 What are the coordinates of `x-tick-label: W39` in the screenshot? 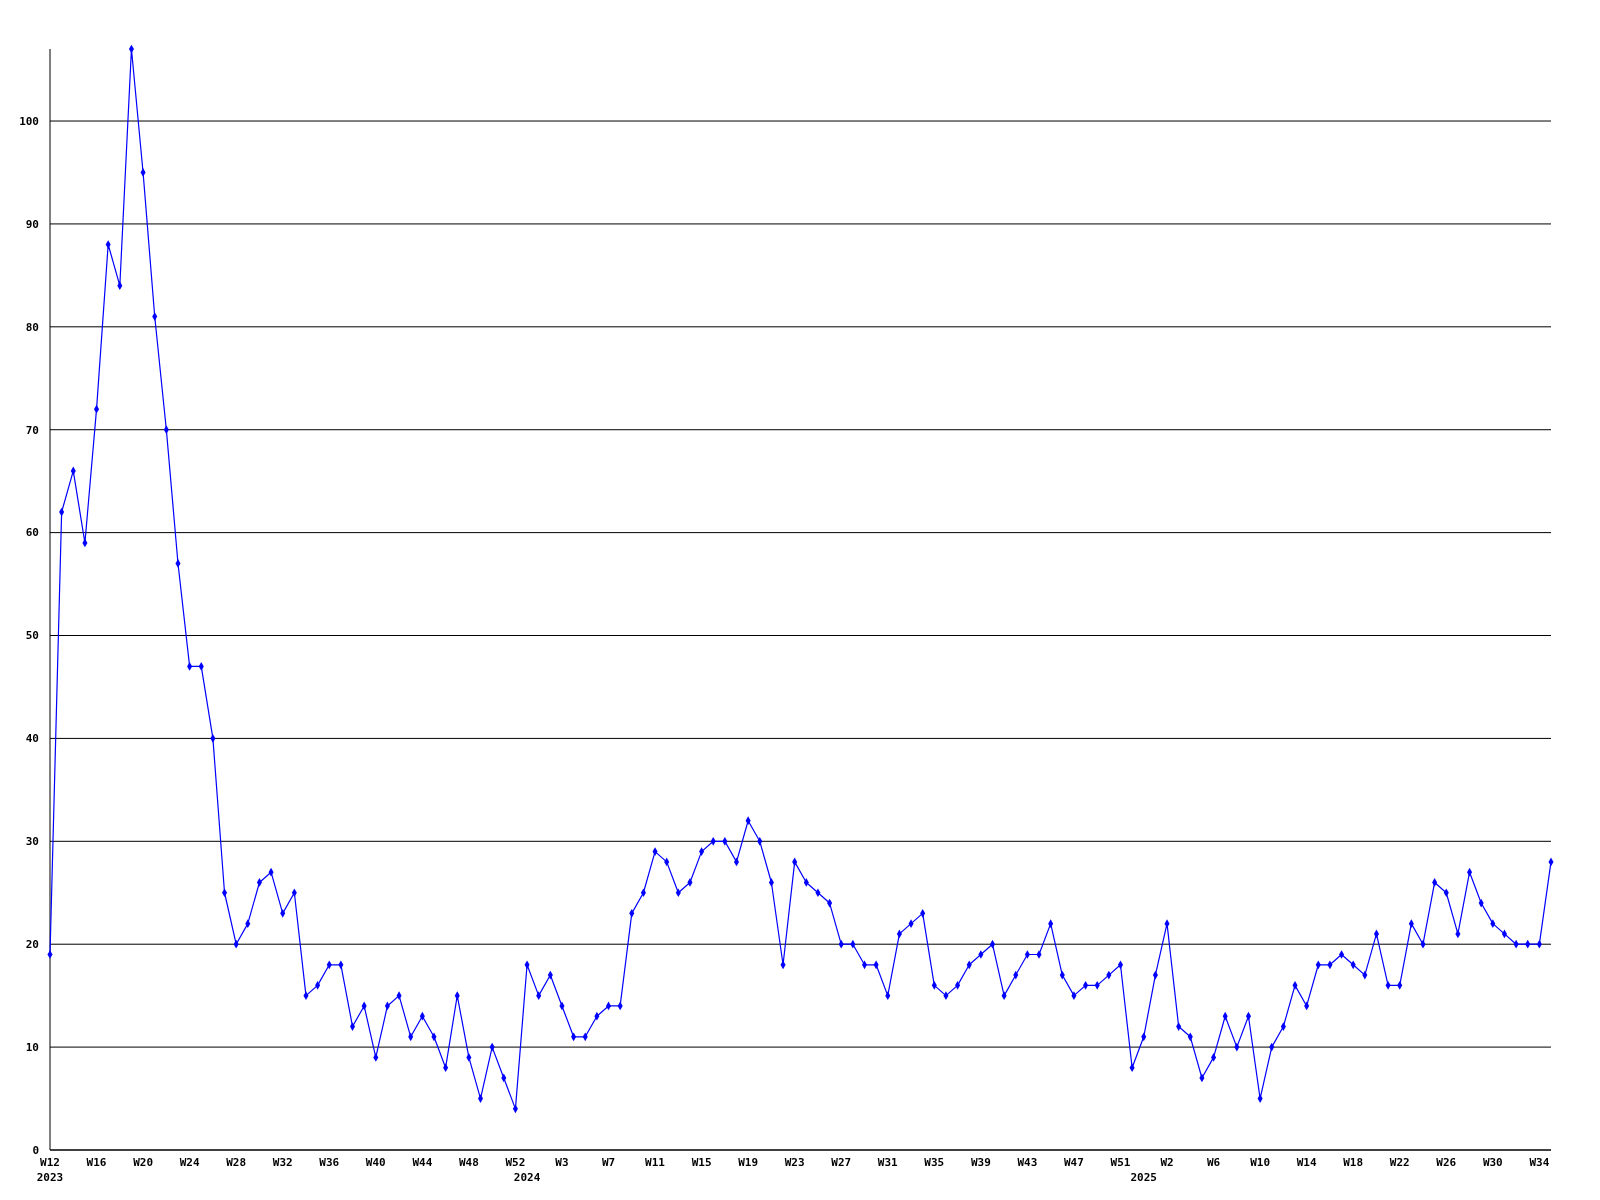 It's located at (980, 1162).